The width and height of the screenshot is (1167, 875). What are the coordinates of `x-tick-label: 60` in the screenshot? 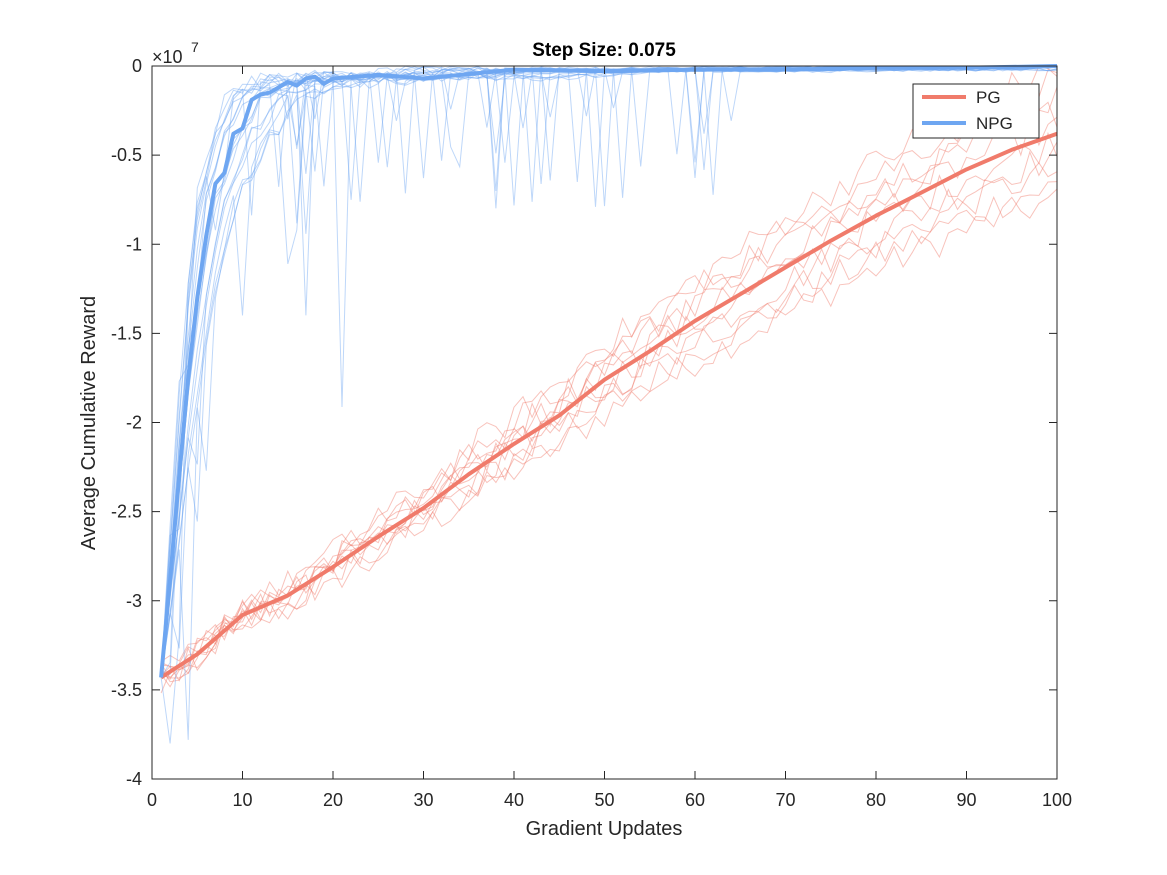 It's located at (695, 800).